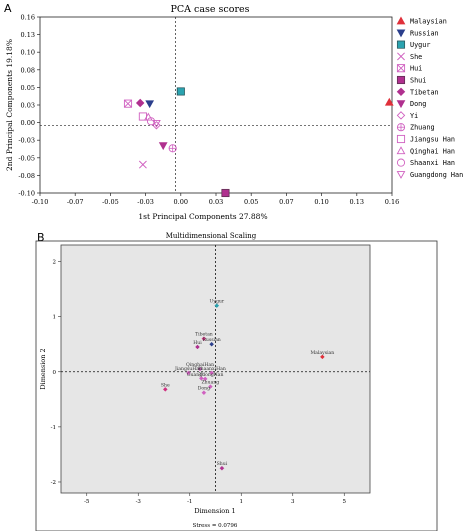 This screenshot has height=531, width=474. I want to click on pca-legend-marker-uygur, so click(401, 44).